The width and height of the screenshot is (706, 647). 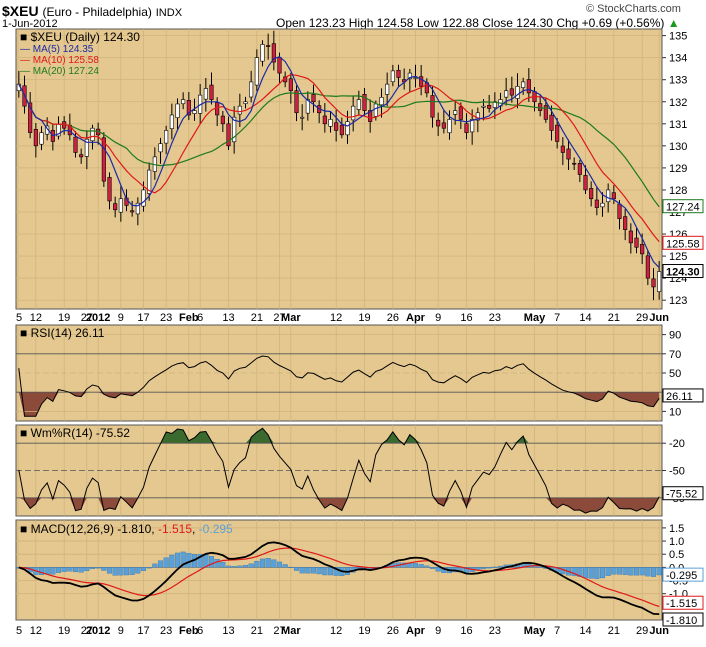 I want to click on x-axis-label: 7, so click(x=557, y=631).